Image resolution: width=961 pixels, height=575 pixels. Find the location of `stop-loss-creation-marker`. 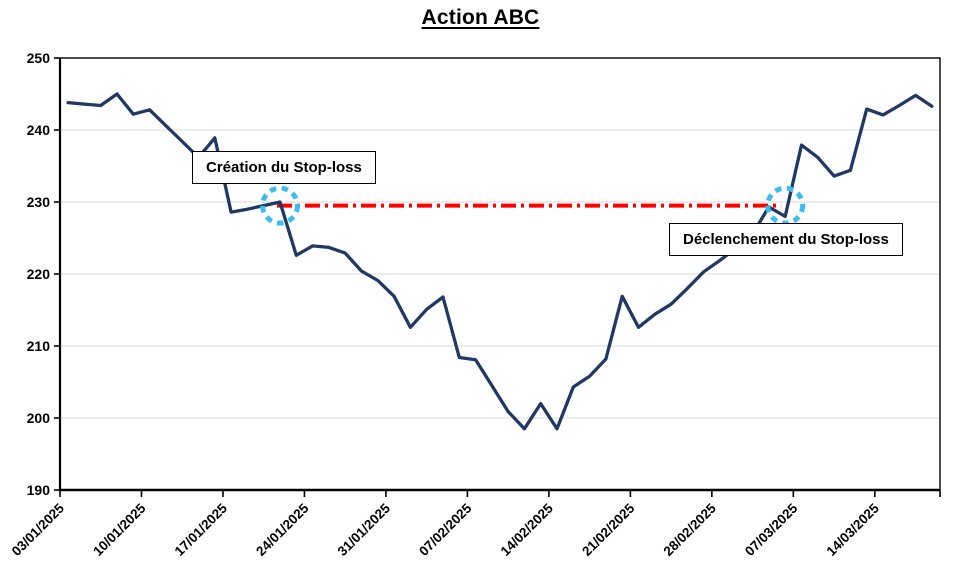

stop-loss-creation-marker is located at coordinates (280, 205).